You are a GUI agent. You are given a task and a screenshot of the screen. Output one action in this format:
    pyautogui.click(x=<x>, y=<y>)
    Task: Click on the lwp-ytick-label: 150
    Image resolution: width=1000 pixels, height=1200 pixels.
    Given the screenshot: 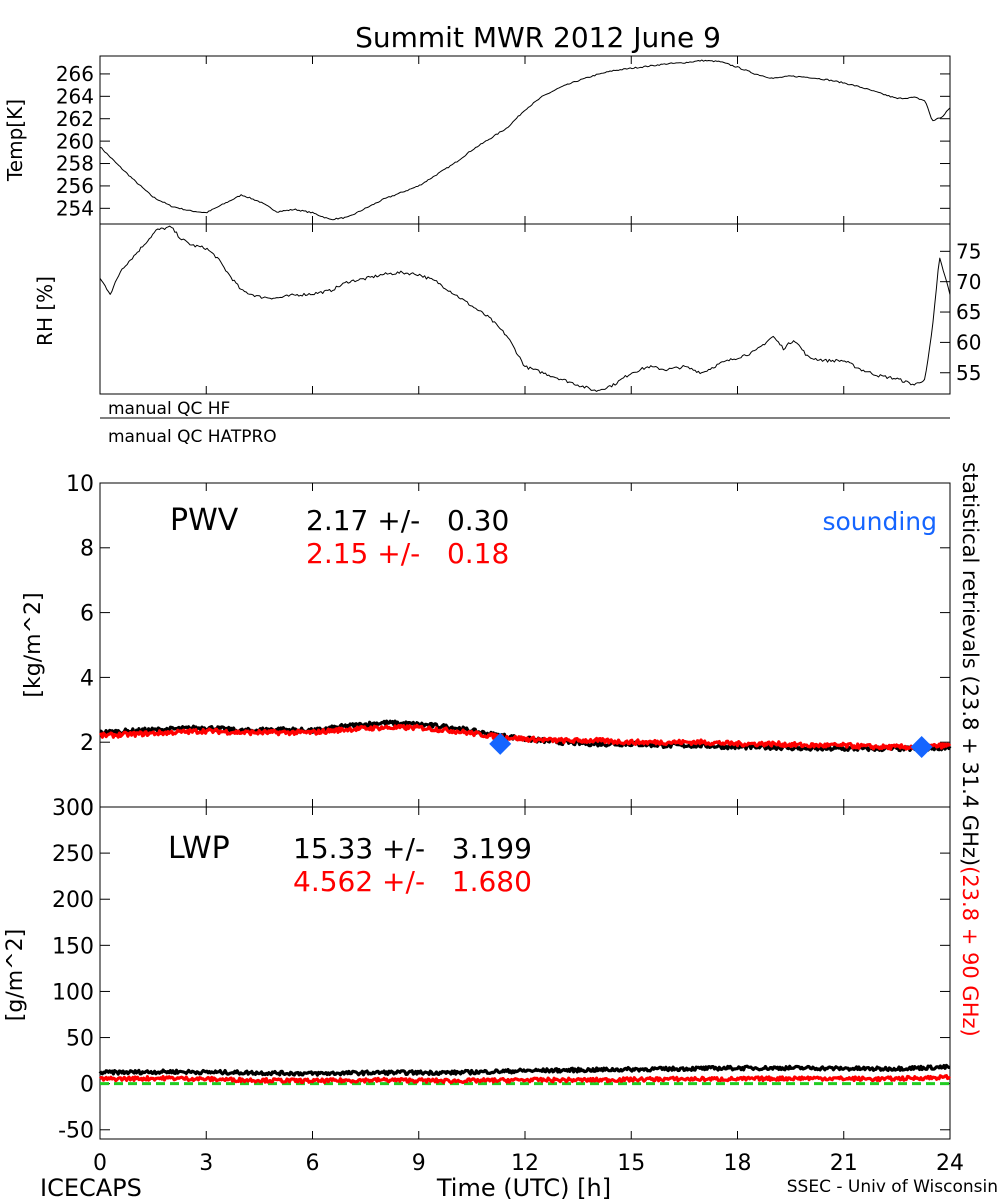 What is the action you would take?
    pyautogui.click(x=73, y=946)
    